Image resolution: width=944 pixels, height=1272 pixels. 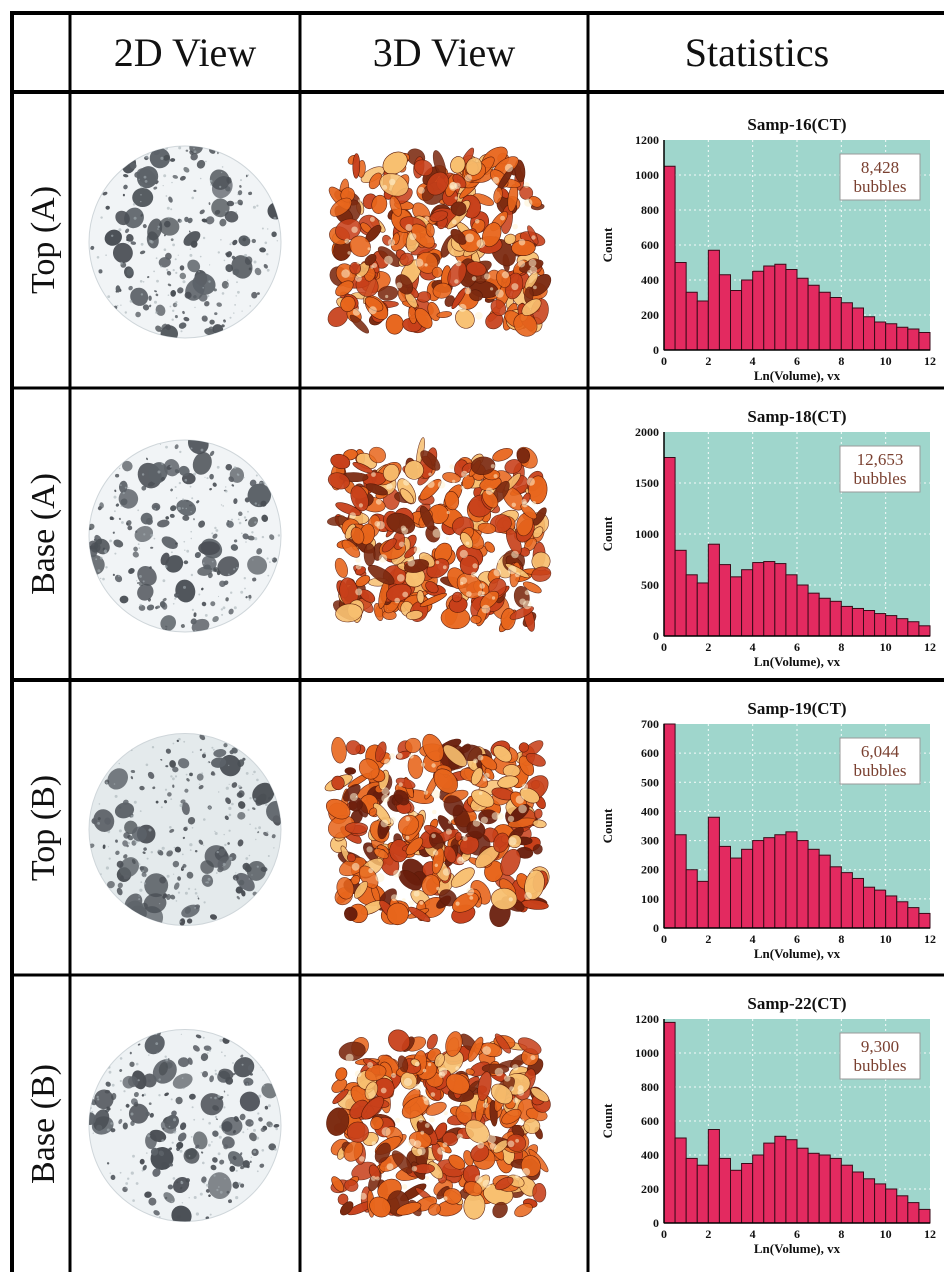 What do you see at coordinates (753, 939) in the screenshot?
I see `x-tick-label: 4` at bounding box center [753, 939].